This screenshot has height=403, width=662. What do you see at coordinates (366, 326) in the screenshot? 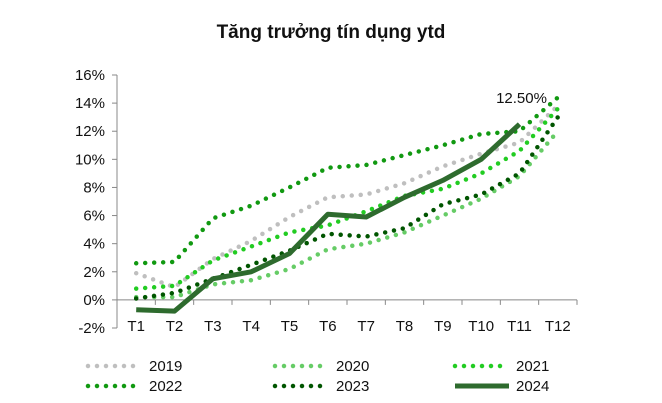
I see `x-tick-label: T7` at bounding box center [366, 326].